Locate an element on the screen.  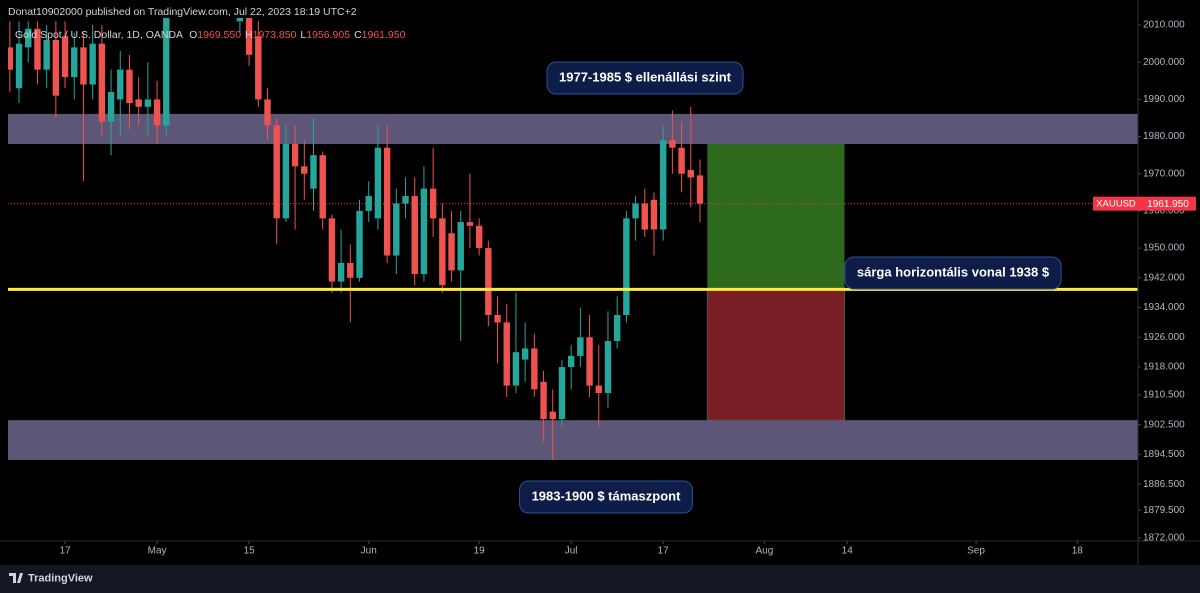
loss-area is located at coordinates (775, 354).